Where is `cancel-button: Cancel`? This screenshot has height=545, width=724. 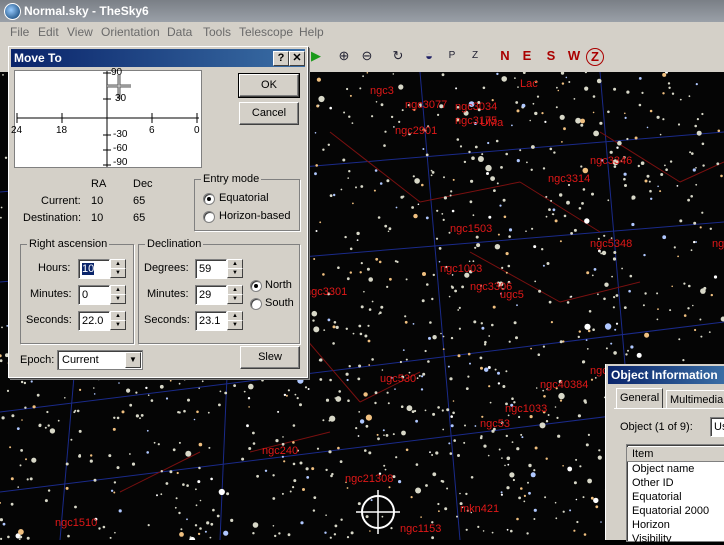
cancel-button: Cancel is located at coordinates (269, 113).